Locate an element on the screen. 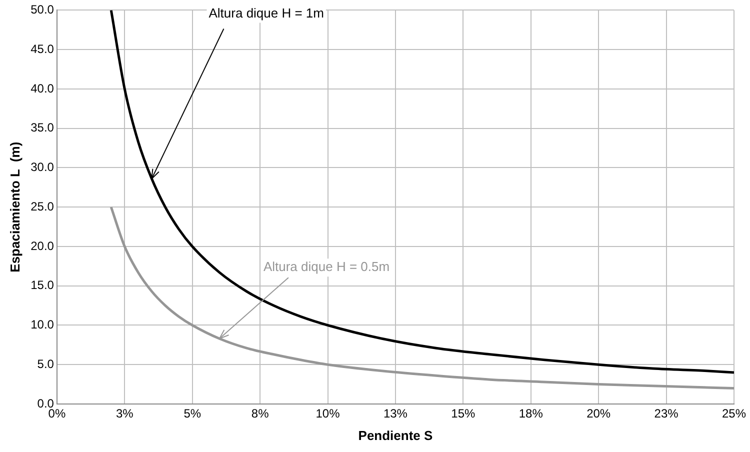 The width and height of the screenshot is (750, 452). y-axis-title: Espaciamiento L (m) is located at coordinates (14, 207).